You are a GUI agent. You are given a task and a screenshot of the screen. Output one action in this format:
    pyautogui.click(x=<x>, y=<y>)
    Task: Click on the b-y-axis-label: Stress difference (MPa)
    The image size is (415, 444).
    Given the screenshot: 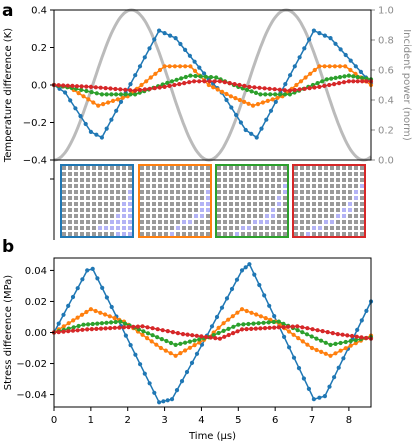 What is the action you would take?
    pyautogui.click(x=8, y=333)
    